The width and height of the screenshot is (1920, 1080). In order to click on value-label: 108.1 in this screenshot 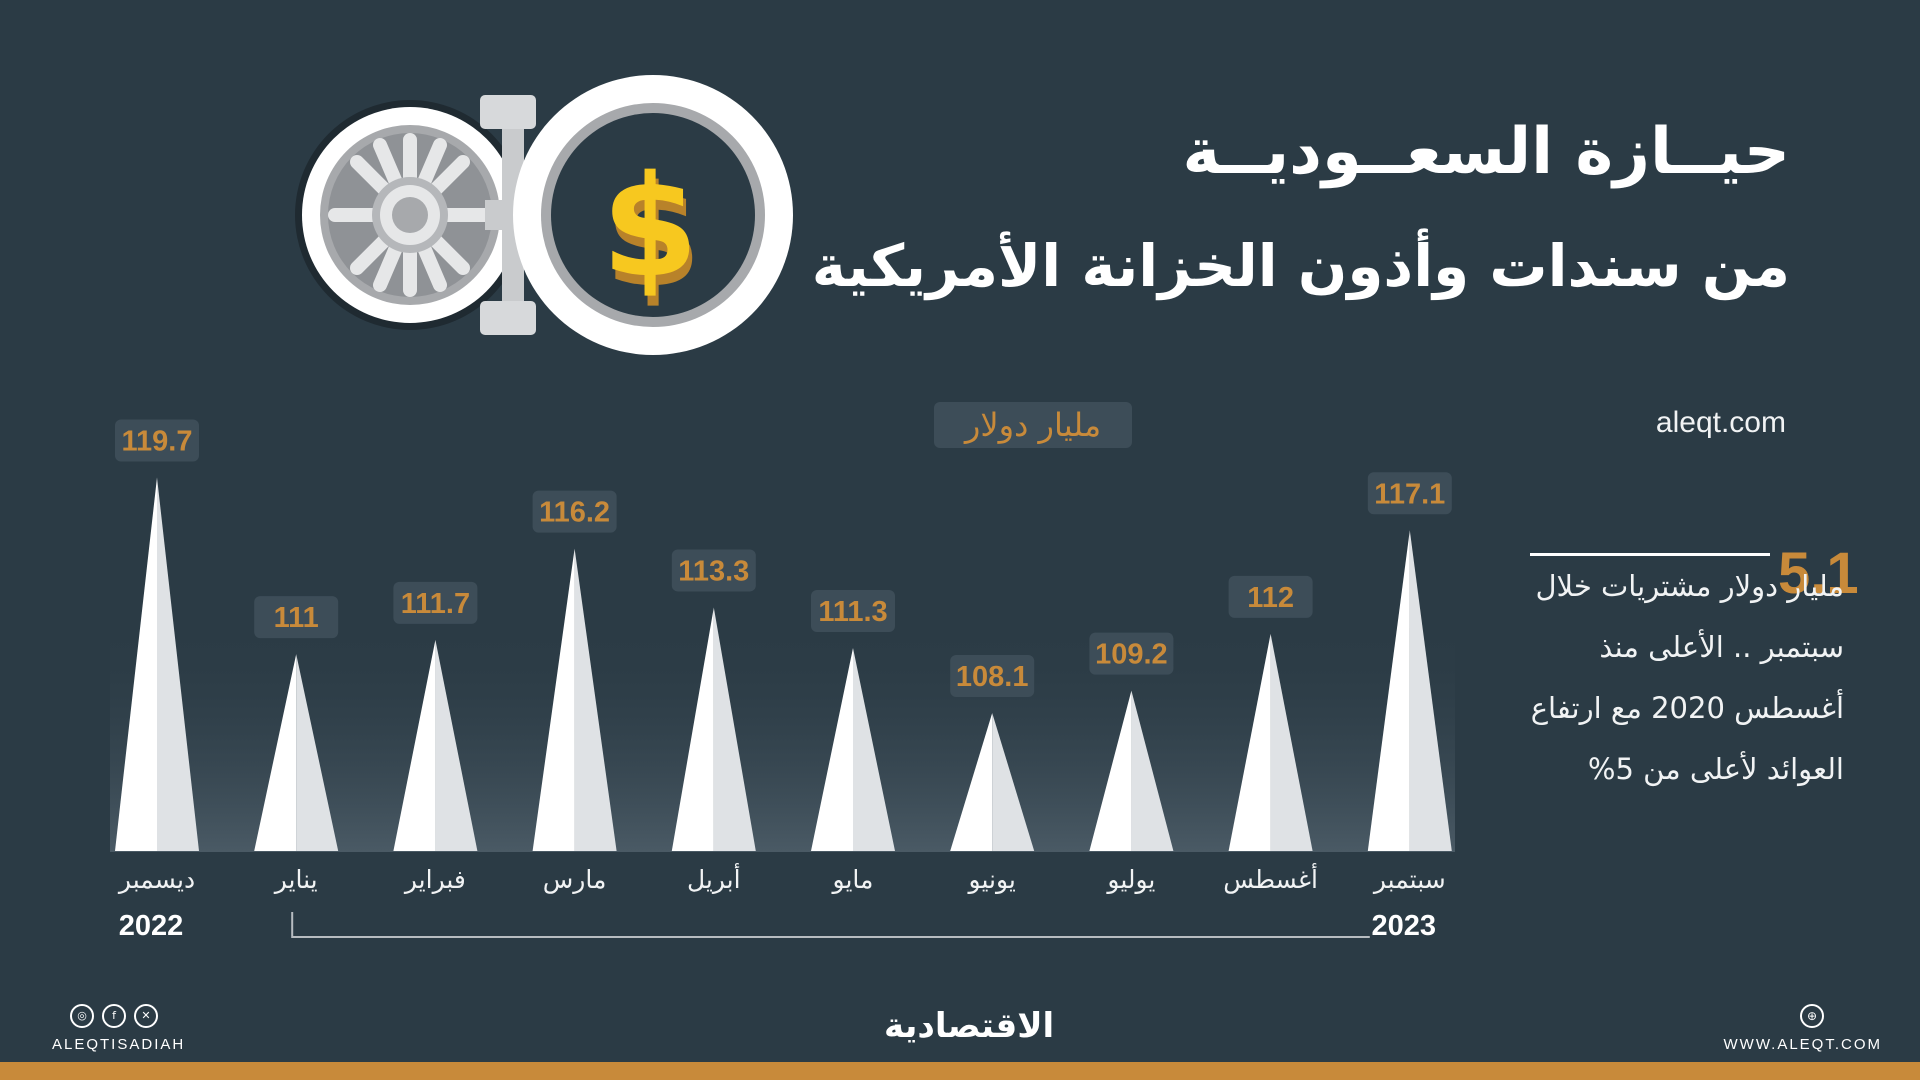, I will do `click(992, 676)`.